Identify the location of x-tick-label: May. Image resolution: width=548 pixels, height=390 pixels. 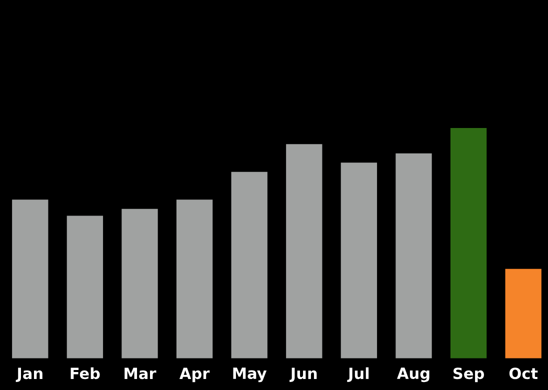
(250, 375).